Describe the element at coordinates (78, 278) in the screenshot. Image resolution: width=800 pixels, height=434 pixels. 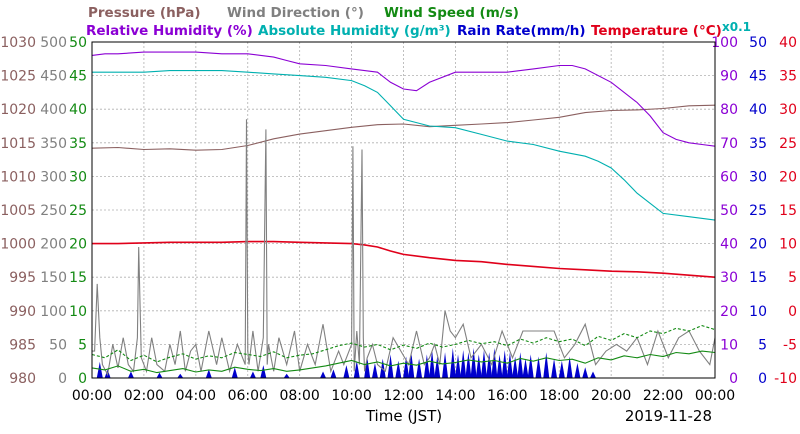
I see `y-tick-wind_speed: 15` at that location.